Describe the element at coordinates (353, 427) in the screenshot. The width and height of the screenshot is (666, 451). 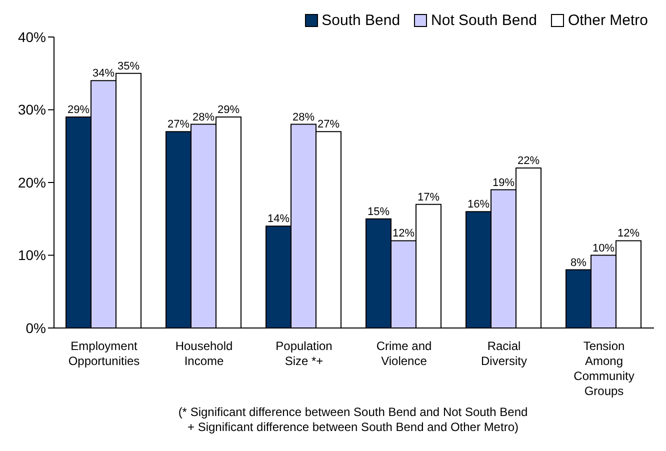
I see `text: + Significant difference between South Bend and Other Metro)` at that location.